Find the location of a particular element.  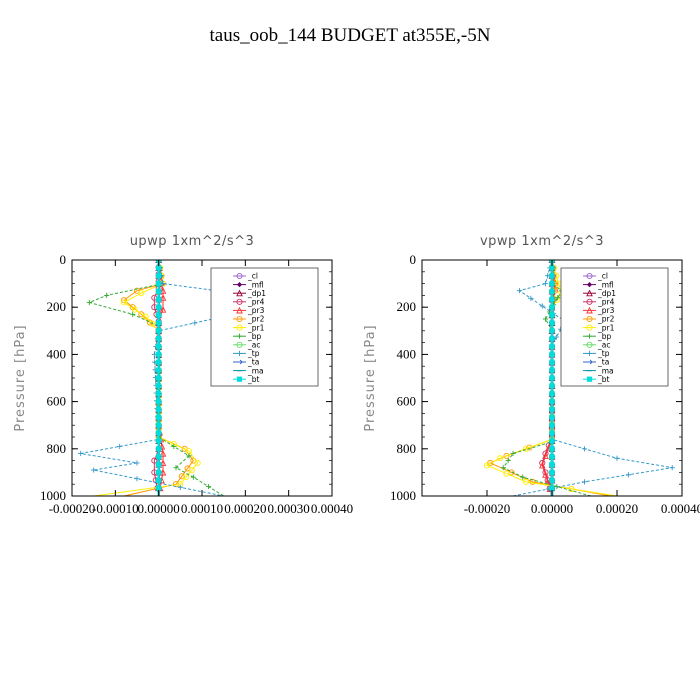

legend-label-pr3: _pr3 is located at coordinates (606, 310).